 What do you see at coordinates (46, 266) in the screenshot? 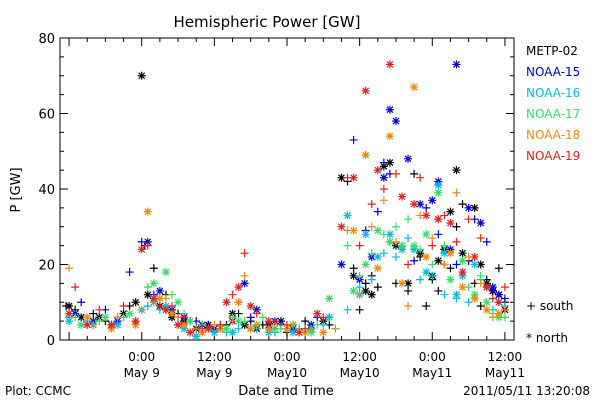
I see `y-tick-label: 20` at bounding box center [46, 266].